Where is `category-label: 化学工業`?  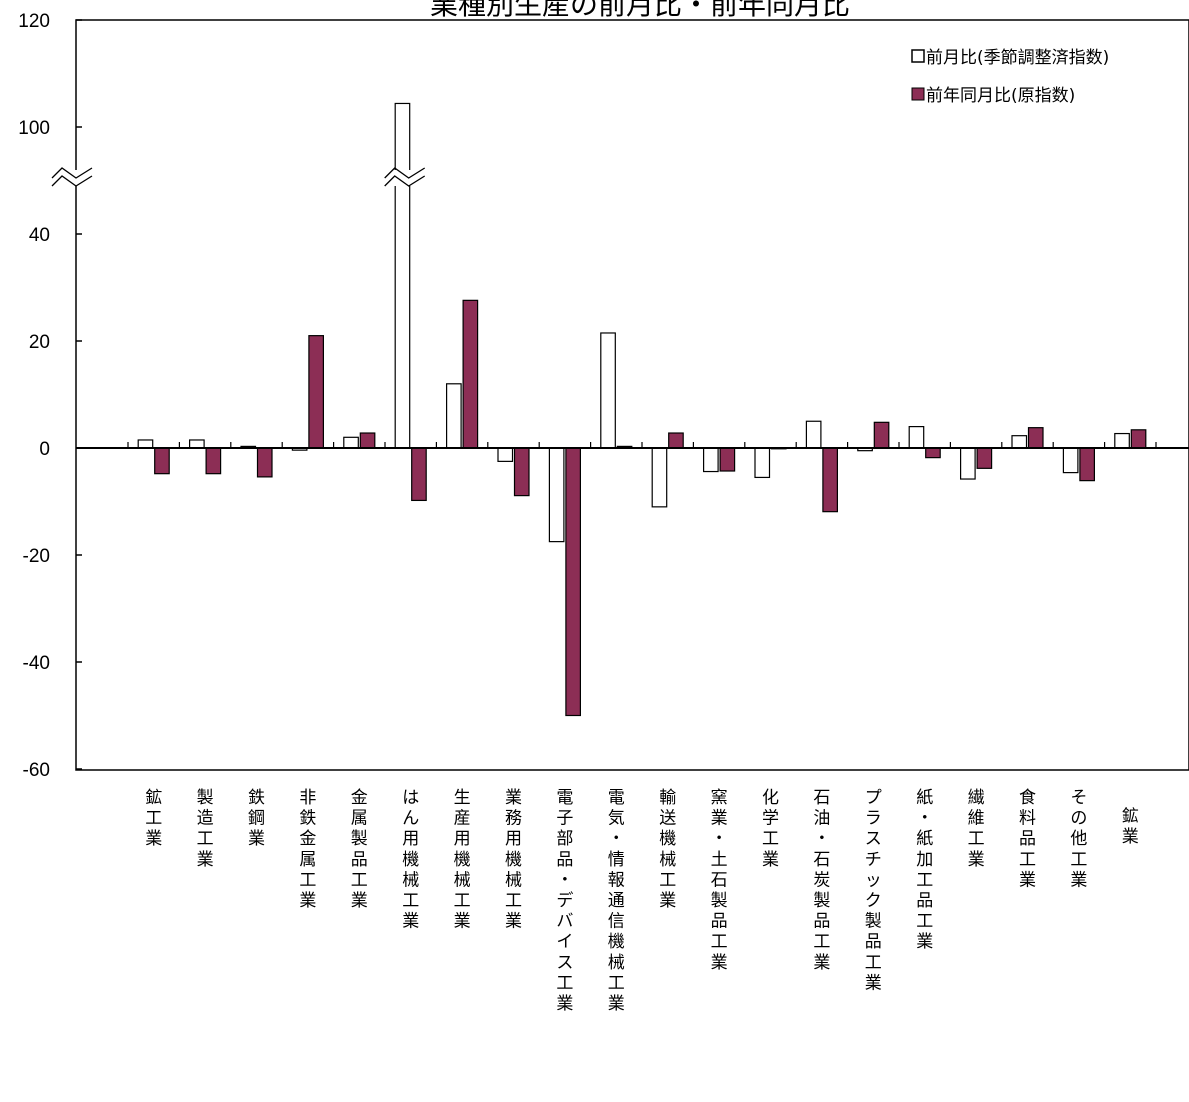 category-label: 化学工業 is located at coordinates (770, 829).